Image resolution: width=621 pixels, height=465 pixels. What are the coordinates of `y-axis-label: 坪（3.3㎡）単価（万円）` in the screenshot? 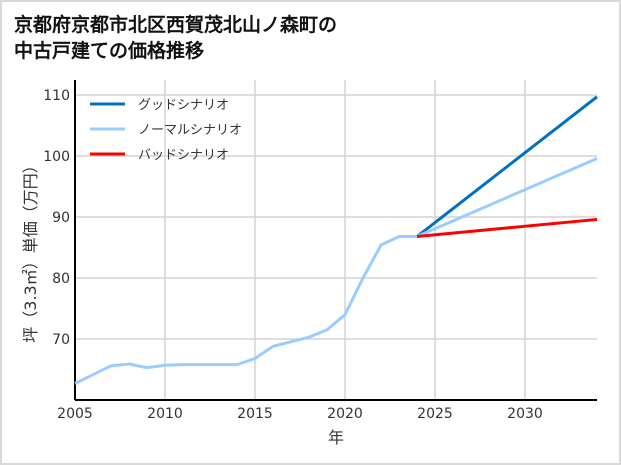 It's located at (30, 249).